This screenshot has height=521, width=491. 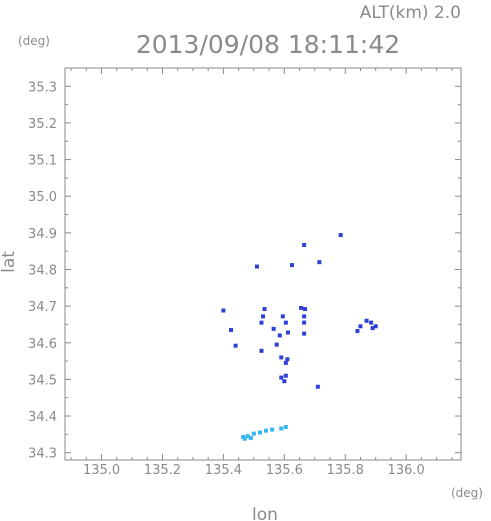 I want to click on x-tick-label: 135.4, so click(x=223, y=470).